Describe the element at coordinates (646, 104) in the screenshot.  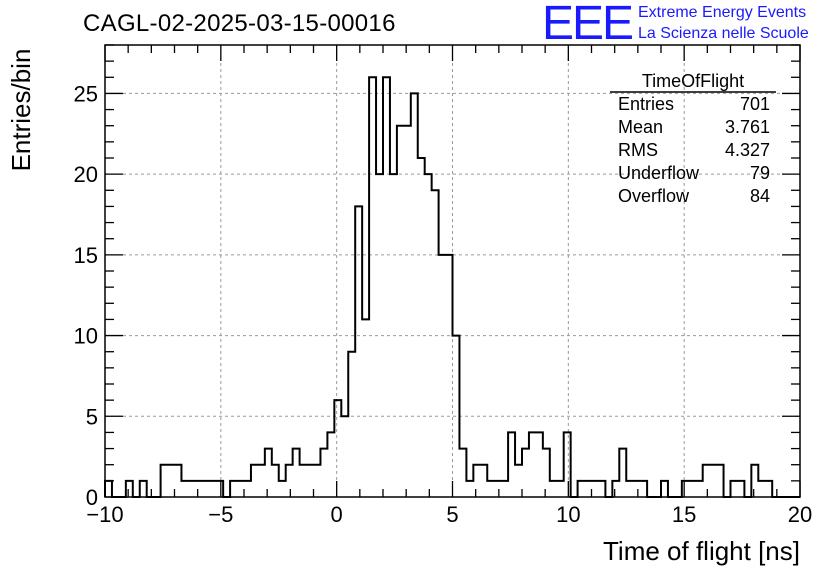
I see `stats-row-label: Entries` at that location.